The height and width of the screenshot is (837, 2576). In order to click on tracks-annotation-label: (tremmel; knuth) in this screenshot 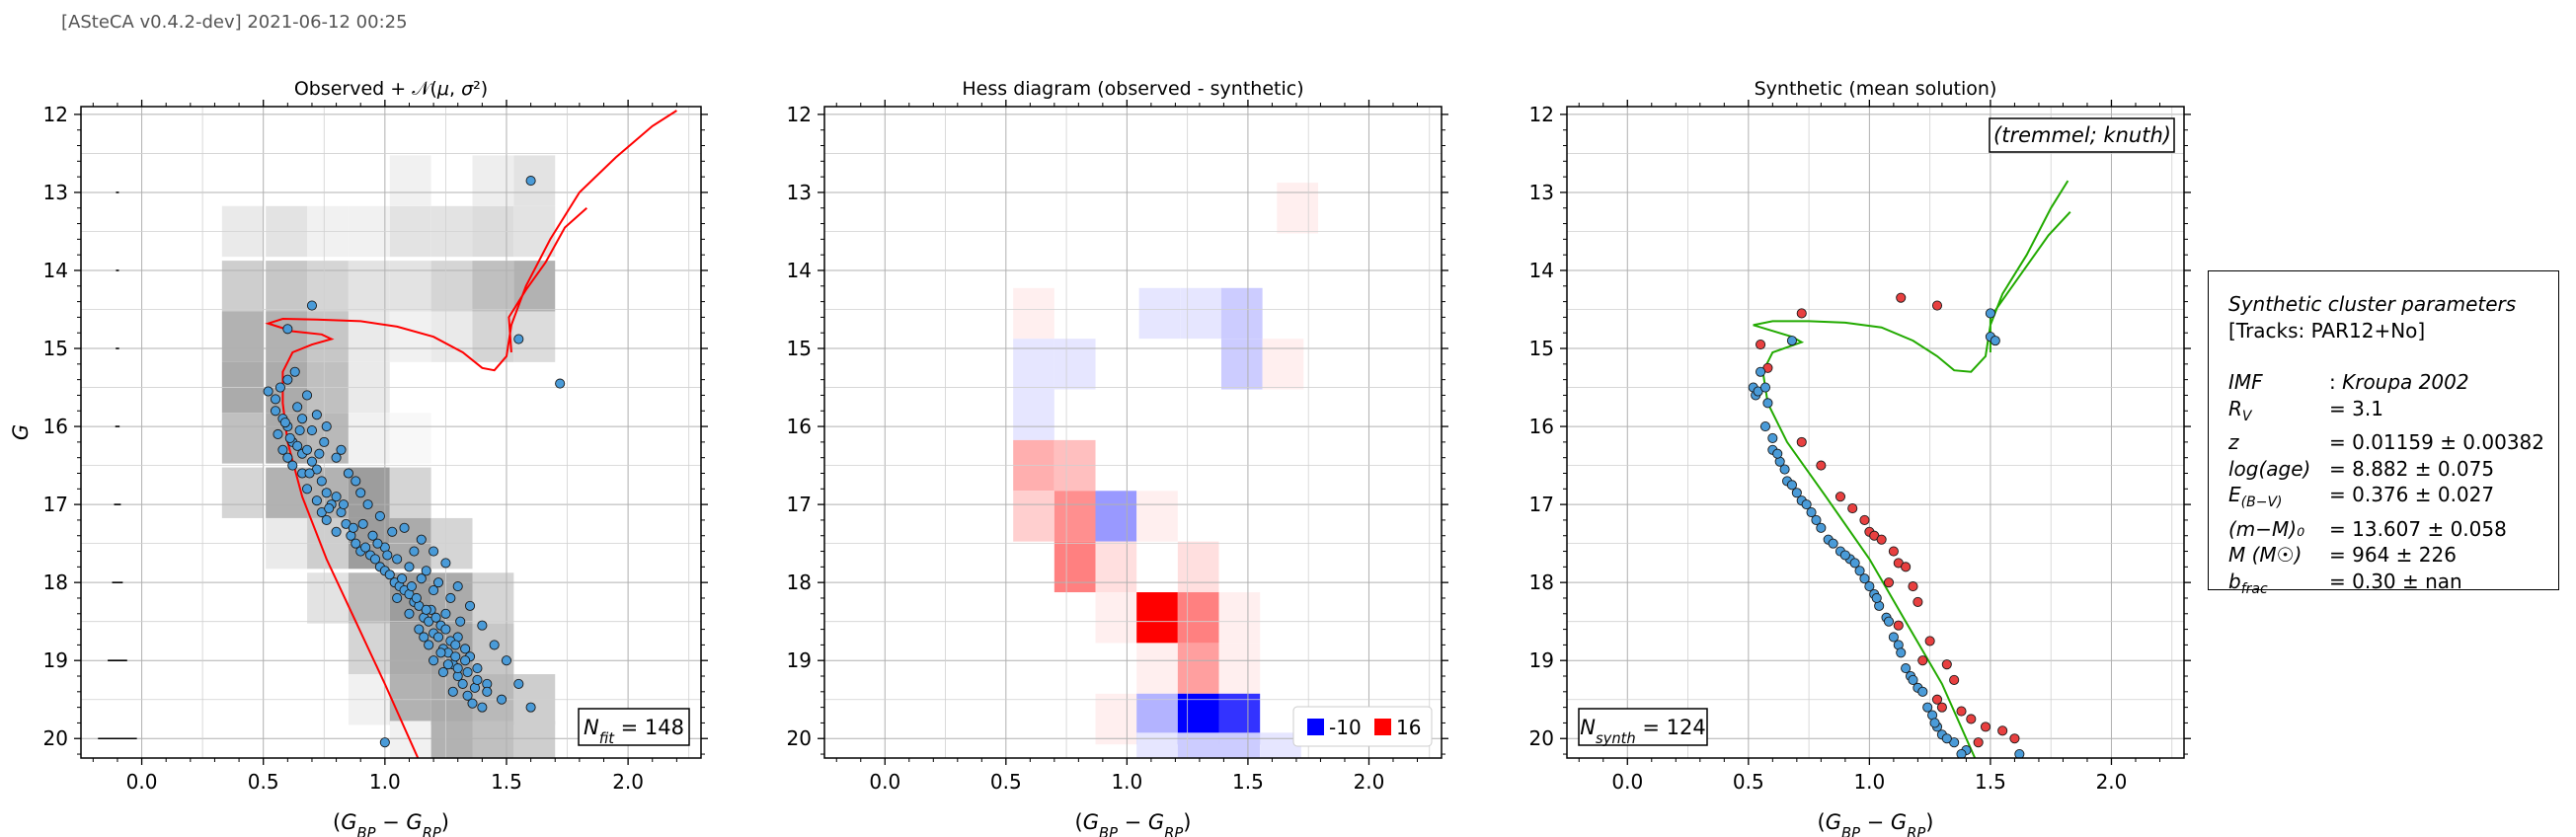, I will do `click(2082, 135)`.